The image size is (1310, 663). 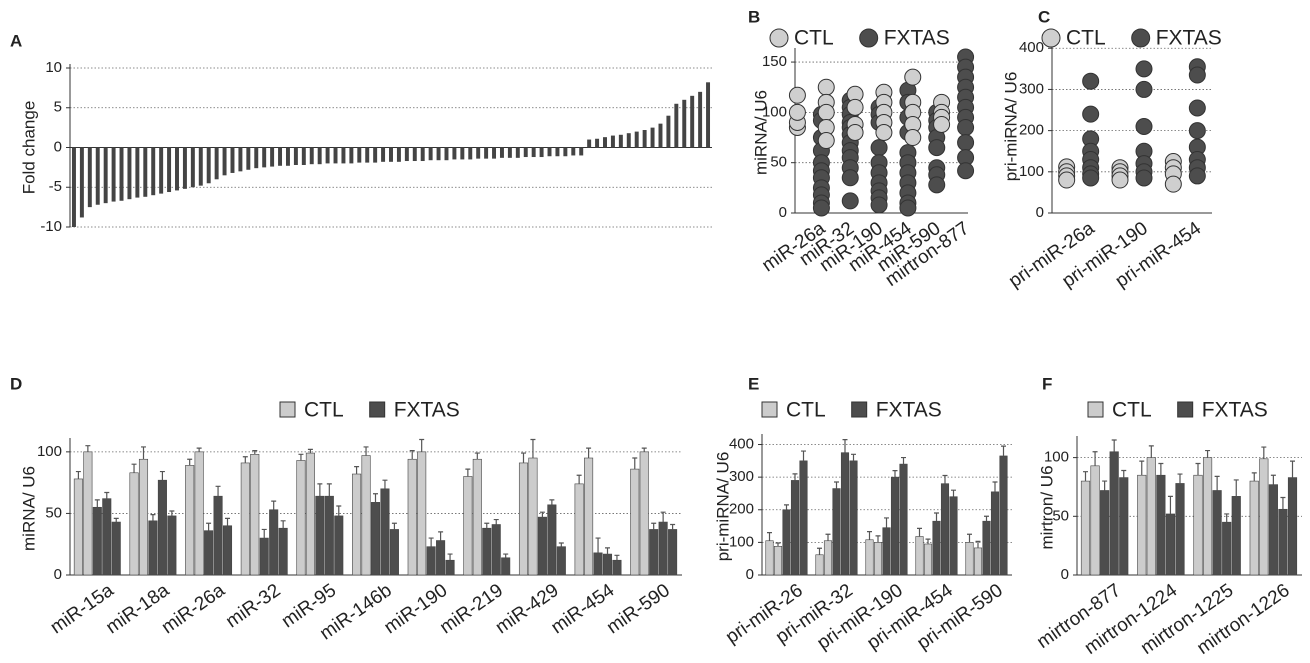 What do you see at coordinates (753, 383) in the screenshot?
I see `panel-letter: E` at bounding box center [753, 383].